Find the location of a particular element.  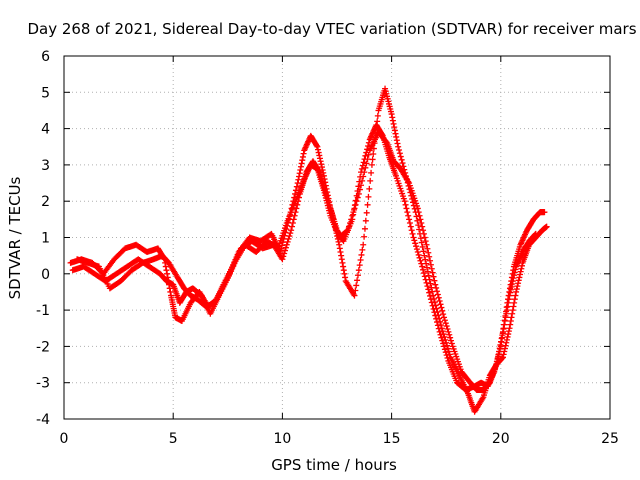

y-tick-label: -3 is located at coordinates (43, 384).